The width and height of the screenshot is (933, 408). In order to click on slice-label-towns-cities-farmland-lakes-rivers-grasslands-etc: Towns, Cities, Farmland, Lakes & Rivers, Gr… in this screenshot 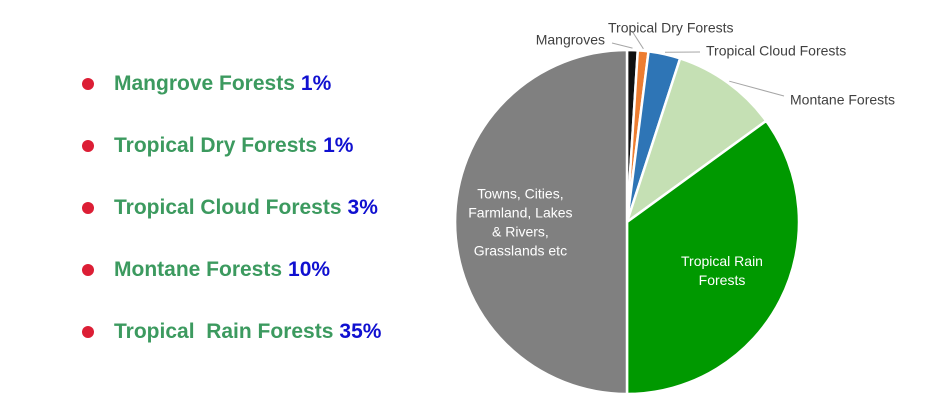, I will do `click(520, 222)`.